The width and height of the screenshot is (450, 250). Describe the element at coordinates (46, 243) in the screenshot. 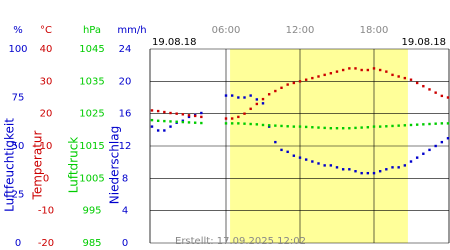

I see `y-tick-label: -20` at that location.